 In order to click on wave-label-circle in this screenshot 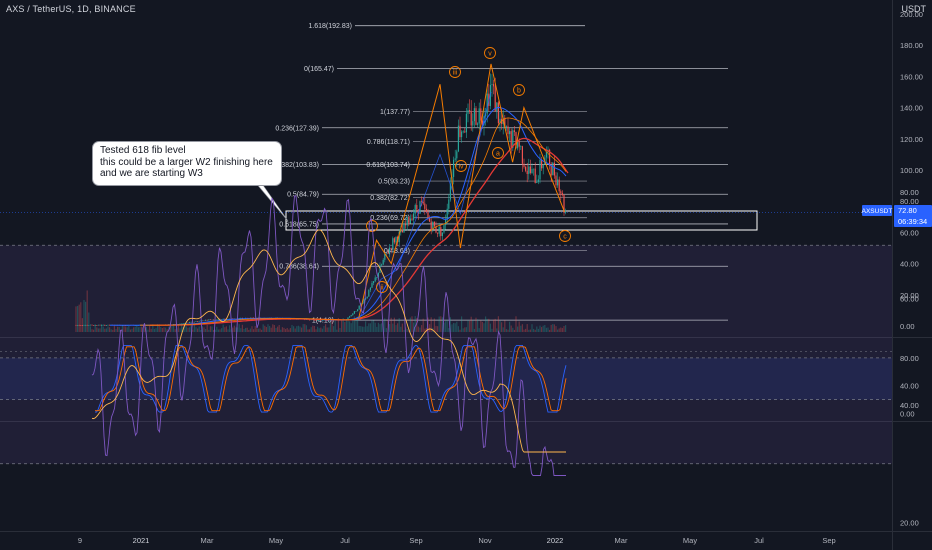, I will do `click(565, 236)`.